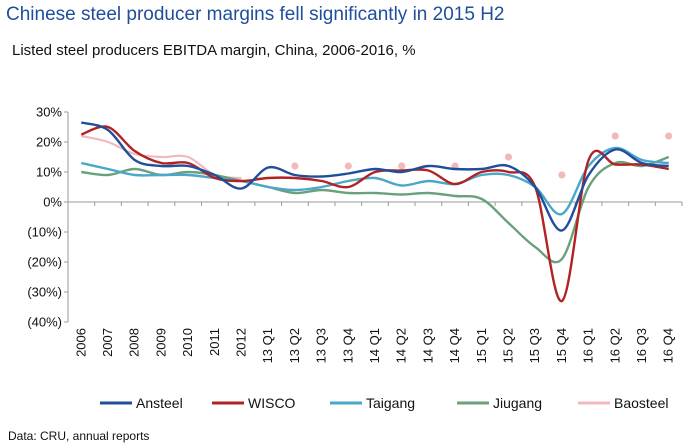 This screenshot has height=448, width=698. I want to click on x-tick-label: 2008, so click(134, 342).